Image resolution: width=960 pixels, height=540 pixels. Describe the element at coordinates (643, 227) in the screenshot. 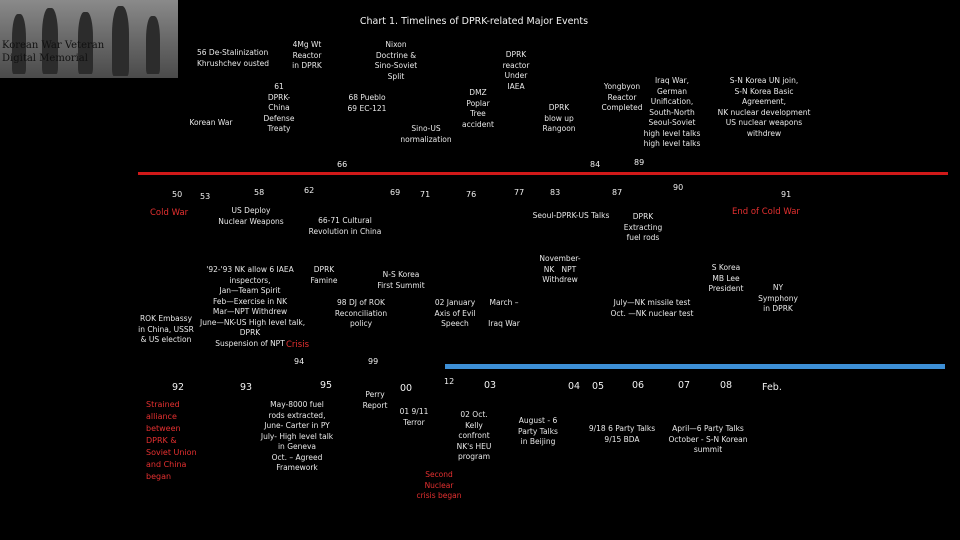

I see `event-fuel-rods: DPRK Extracting fuel rods` at that location.